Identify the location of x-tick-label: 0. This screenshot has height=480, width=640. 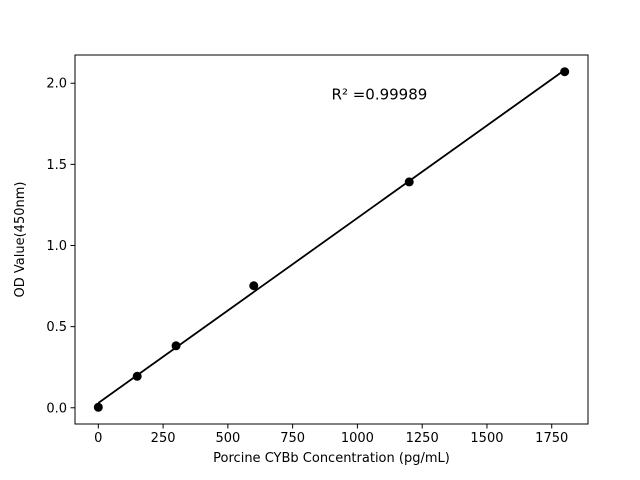
(98, 438).